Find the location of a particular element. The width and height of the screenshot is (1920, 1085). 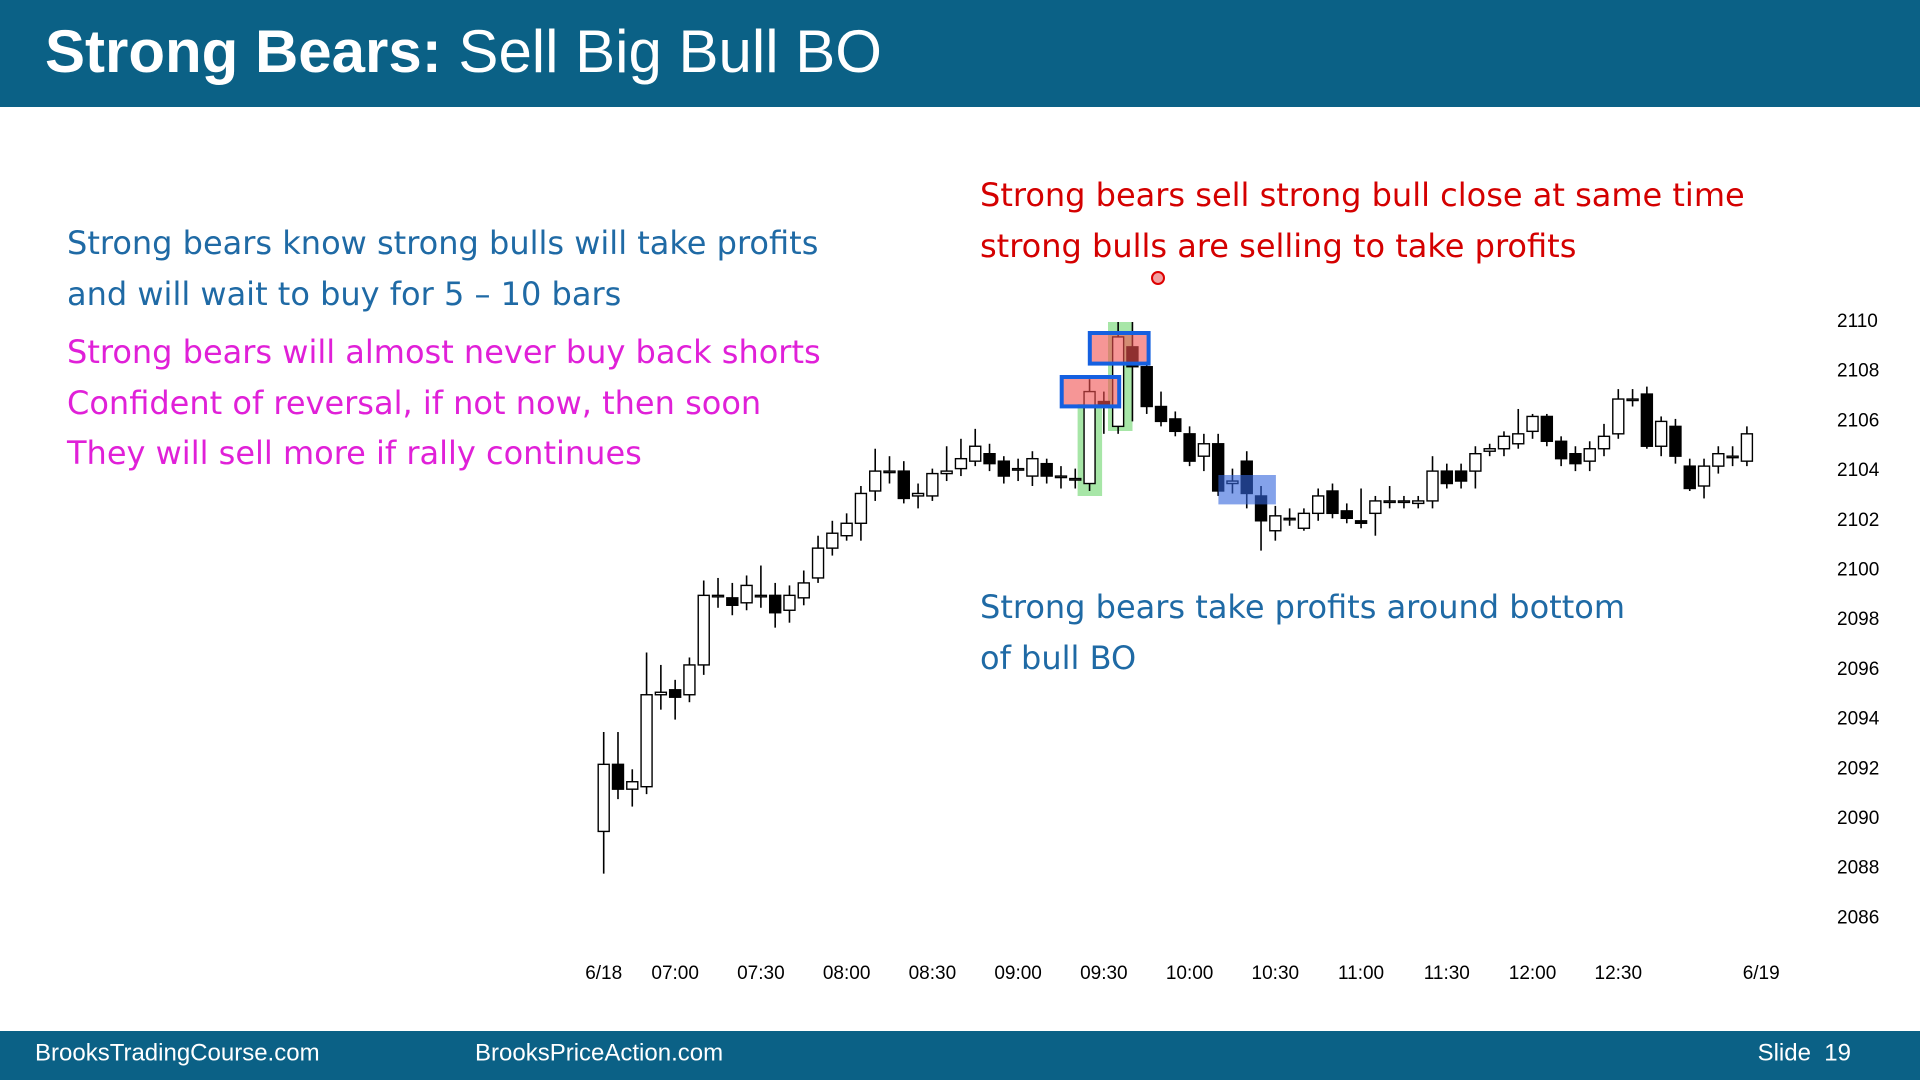

highlight-blue is located at coordinates (1247, 490).